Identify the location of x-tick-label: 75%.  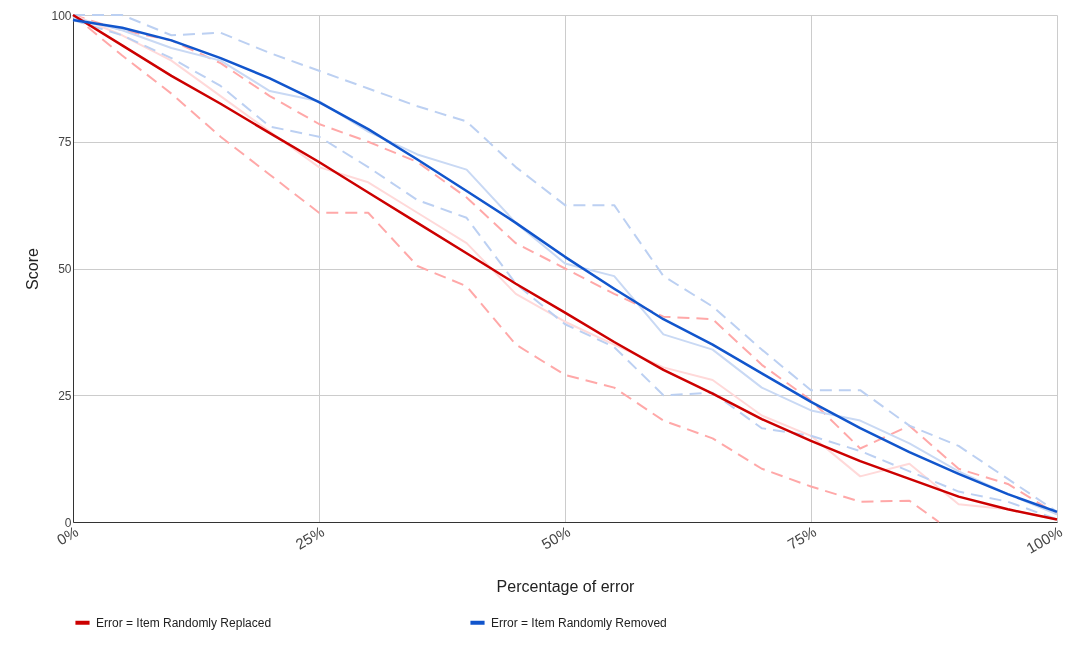
(801, 537).